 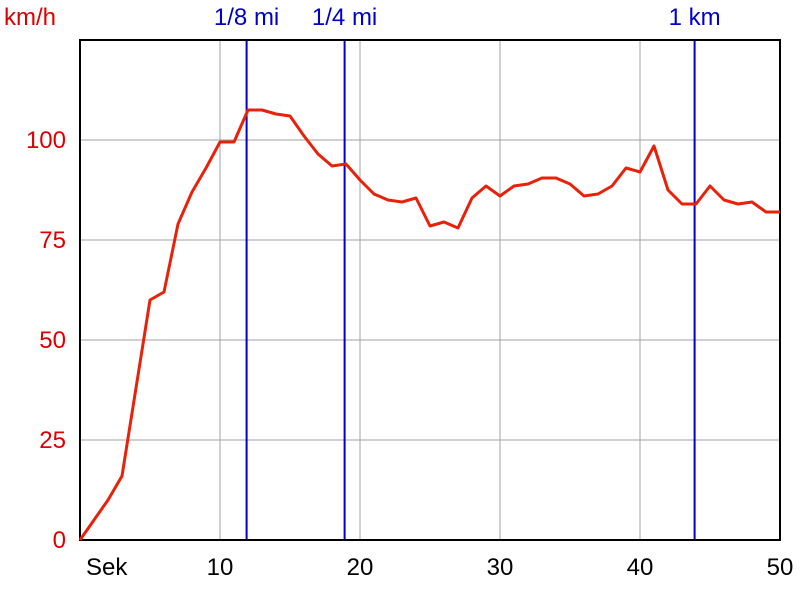 What do you see at coordinates (52, 240) in the screenshot?
I see `y-tick-label: 75` at bounding box center [52, 240].